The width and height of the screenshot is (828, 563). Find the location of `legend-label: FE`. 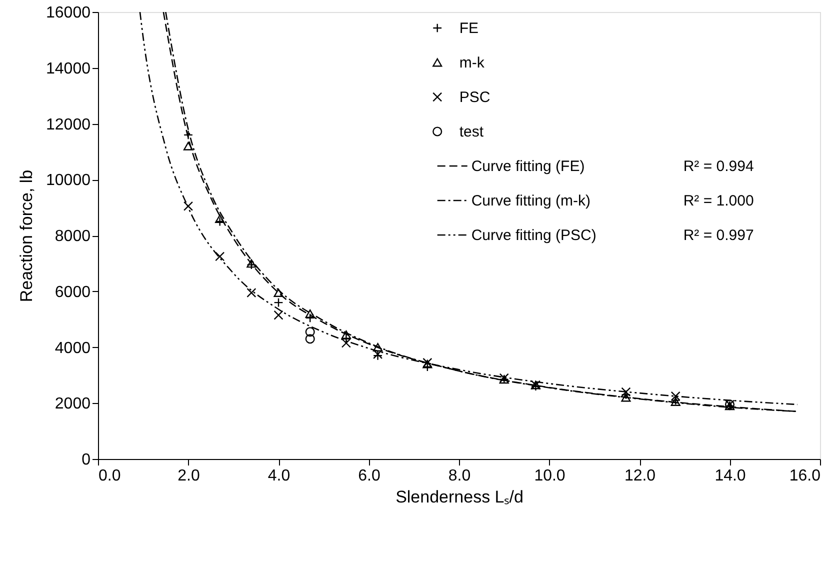

legend-label: FE is located at coordinates (469, 28).